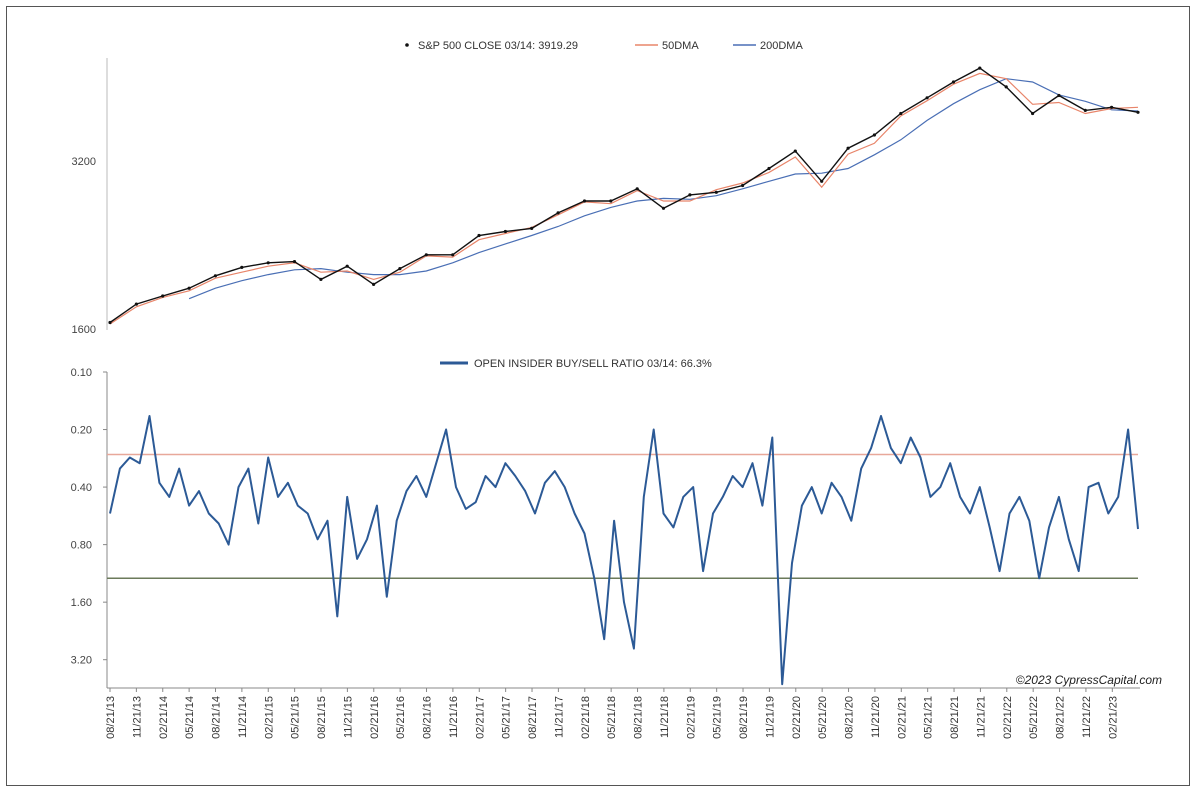  I want to click on top-y-tick-1600: 1600, so click(84, 330).